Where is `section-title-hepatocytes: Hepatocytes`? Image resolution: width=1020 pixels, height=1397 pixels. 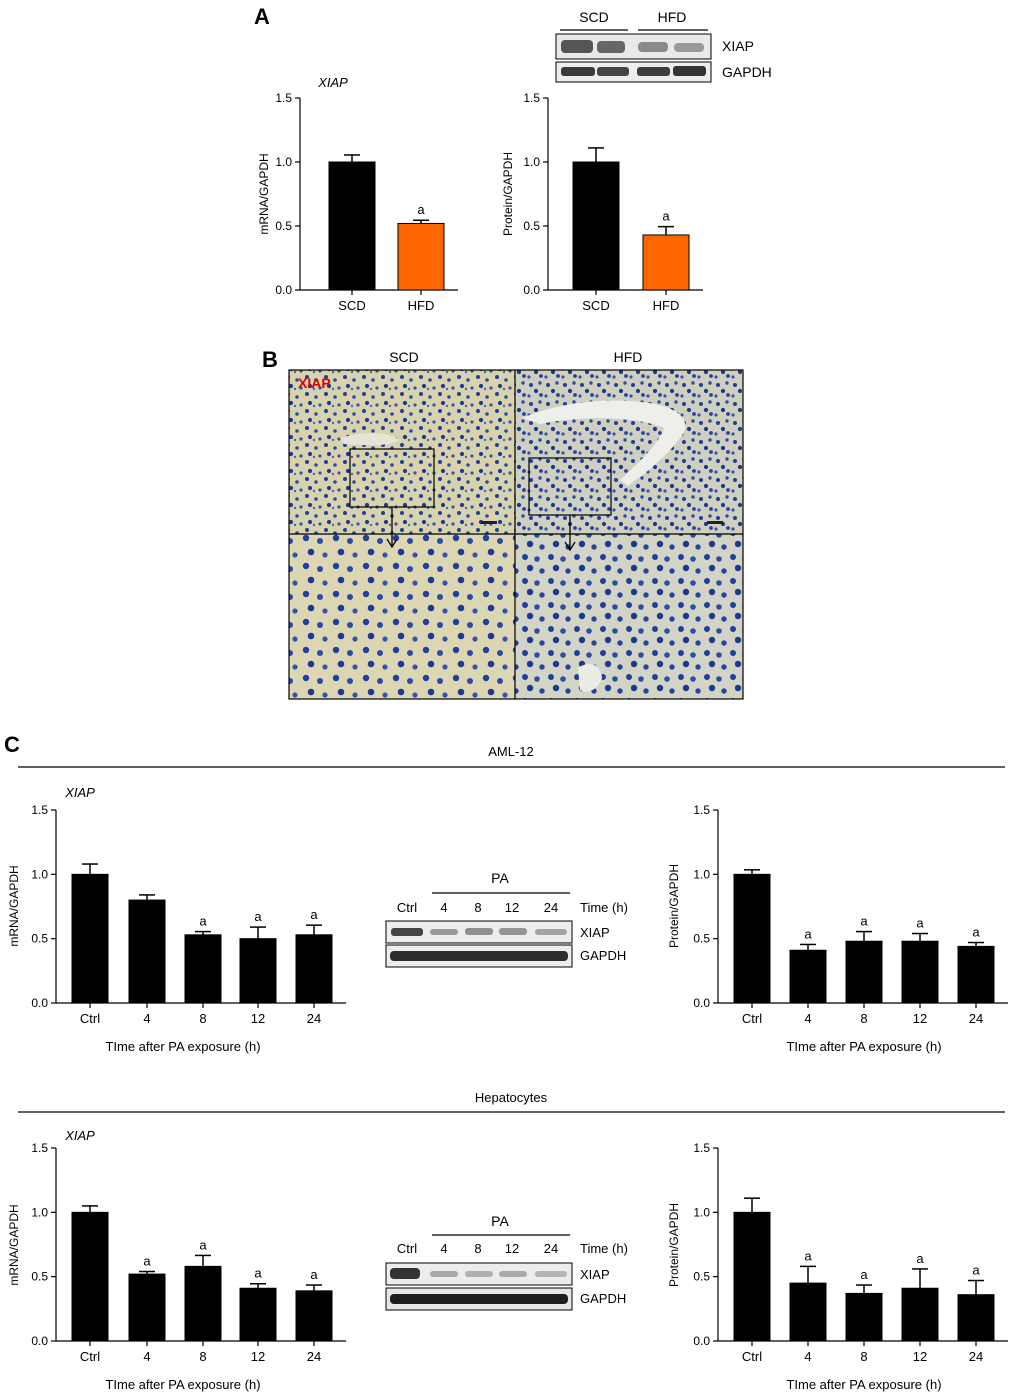
section-title-hepatocytes: Hepatocytes is located at coordinates (511, 1097).